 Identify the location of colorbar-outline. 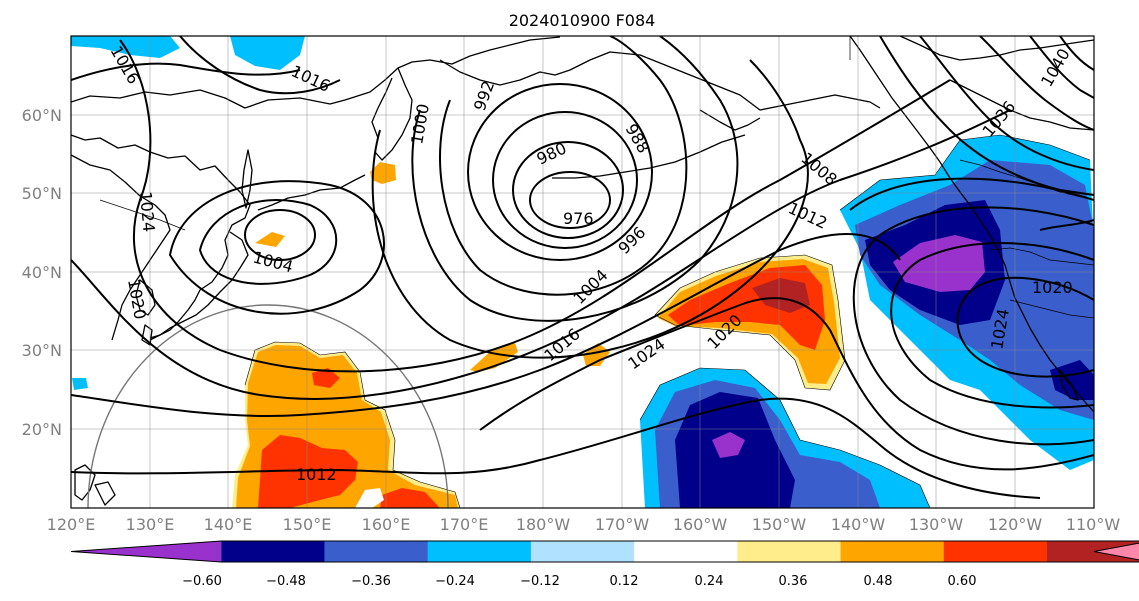
(604, 551).